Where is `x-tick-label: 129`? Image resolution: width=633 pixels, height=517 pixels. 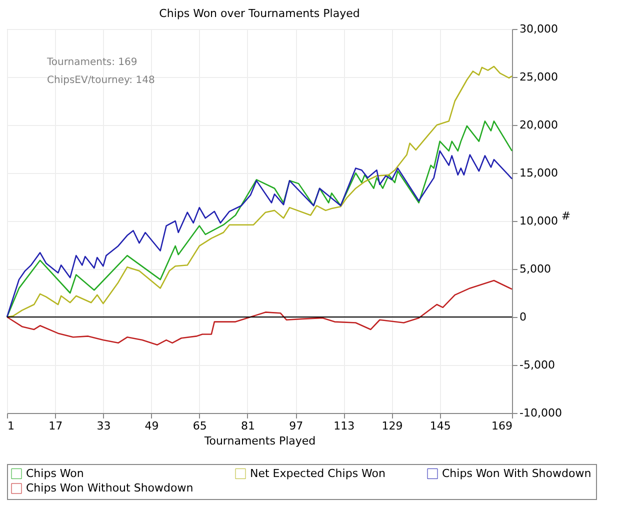 x-tick-label: 129 is located at coordinates (392, 426).